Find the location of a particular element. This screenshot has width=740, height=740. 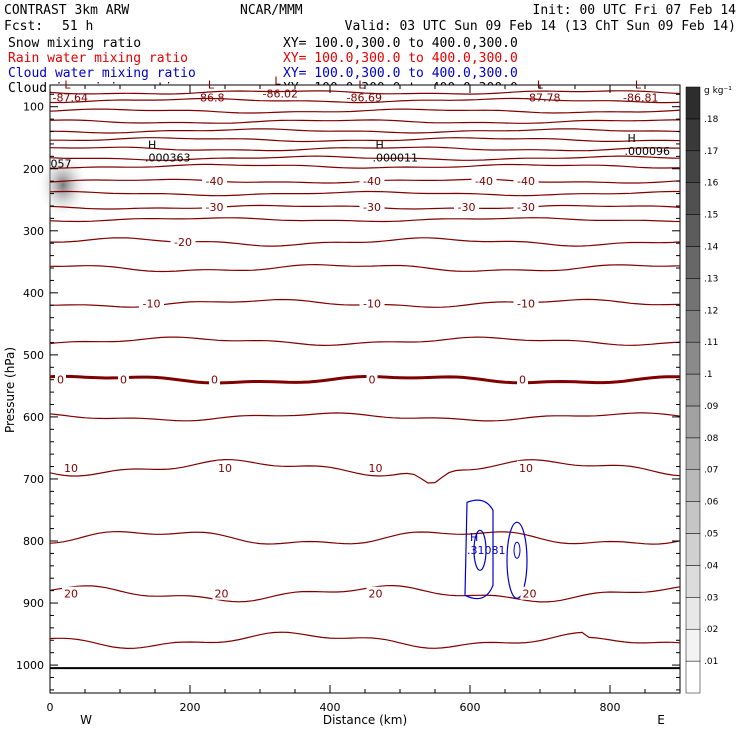

colorbar-label: .06 is located at coordinates (711, 503).